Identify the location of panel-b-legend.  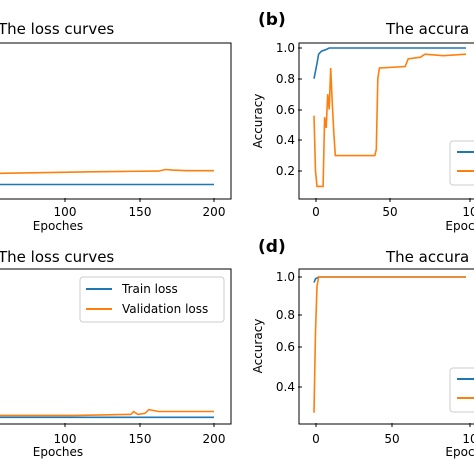
(461, 163).